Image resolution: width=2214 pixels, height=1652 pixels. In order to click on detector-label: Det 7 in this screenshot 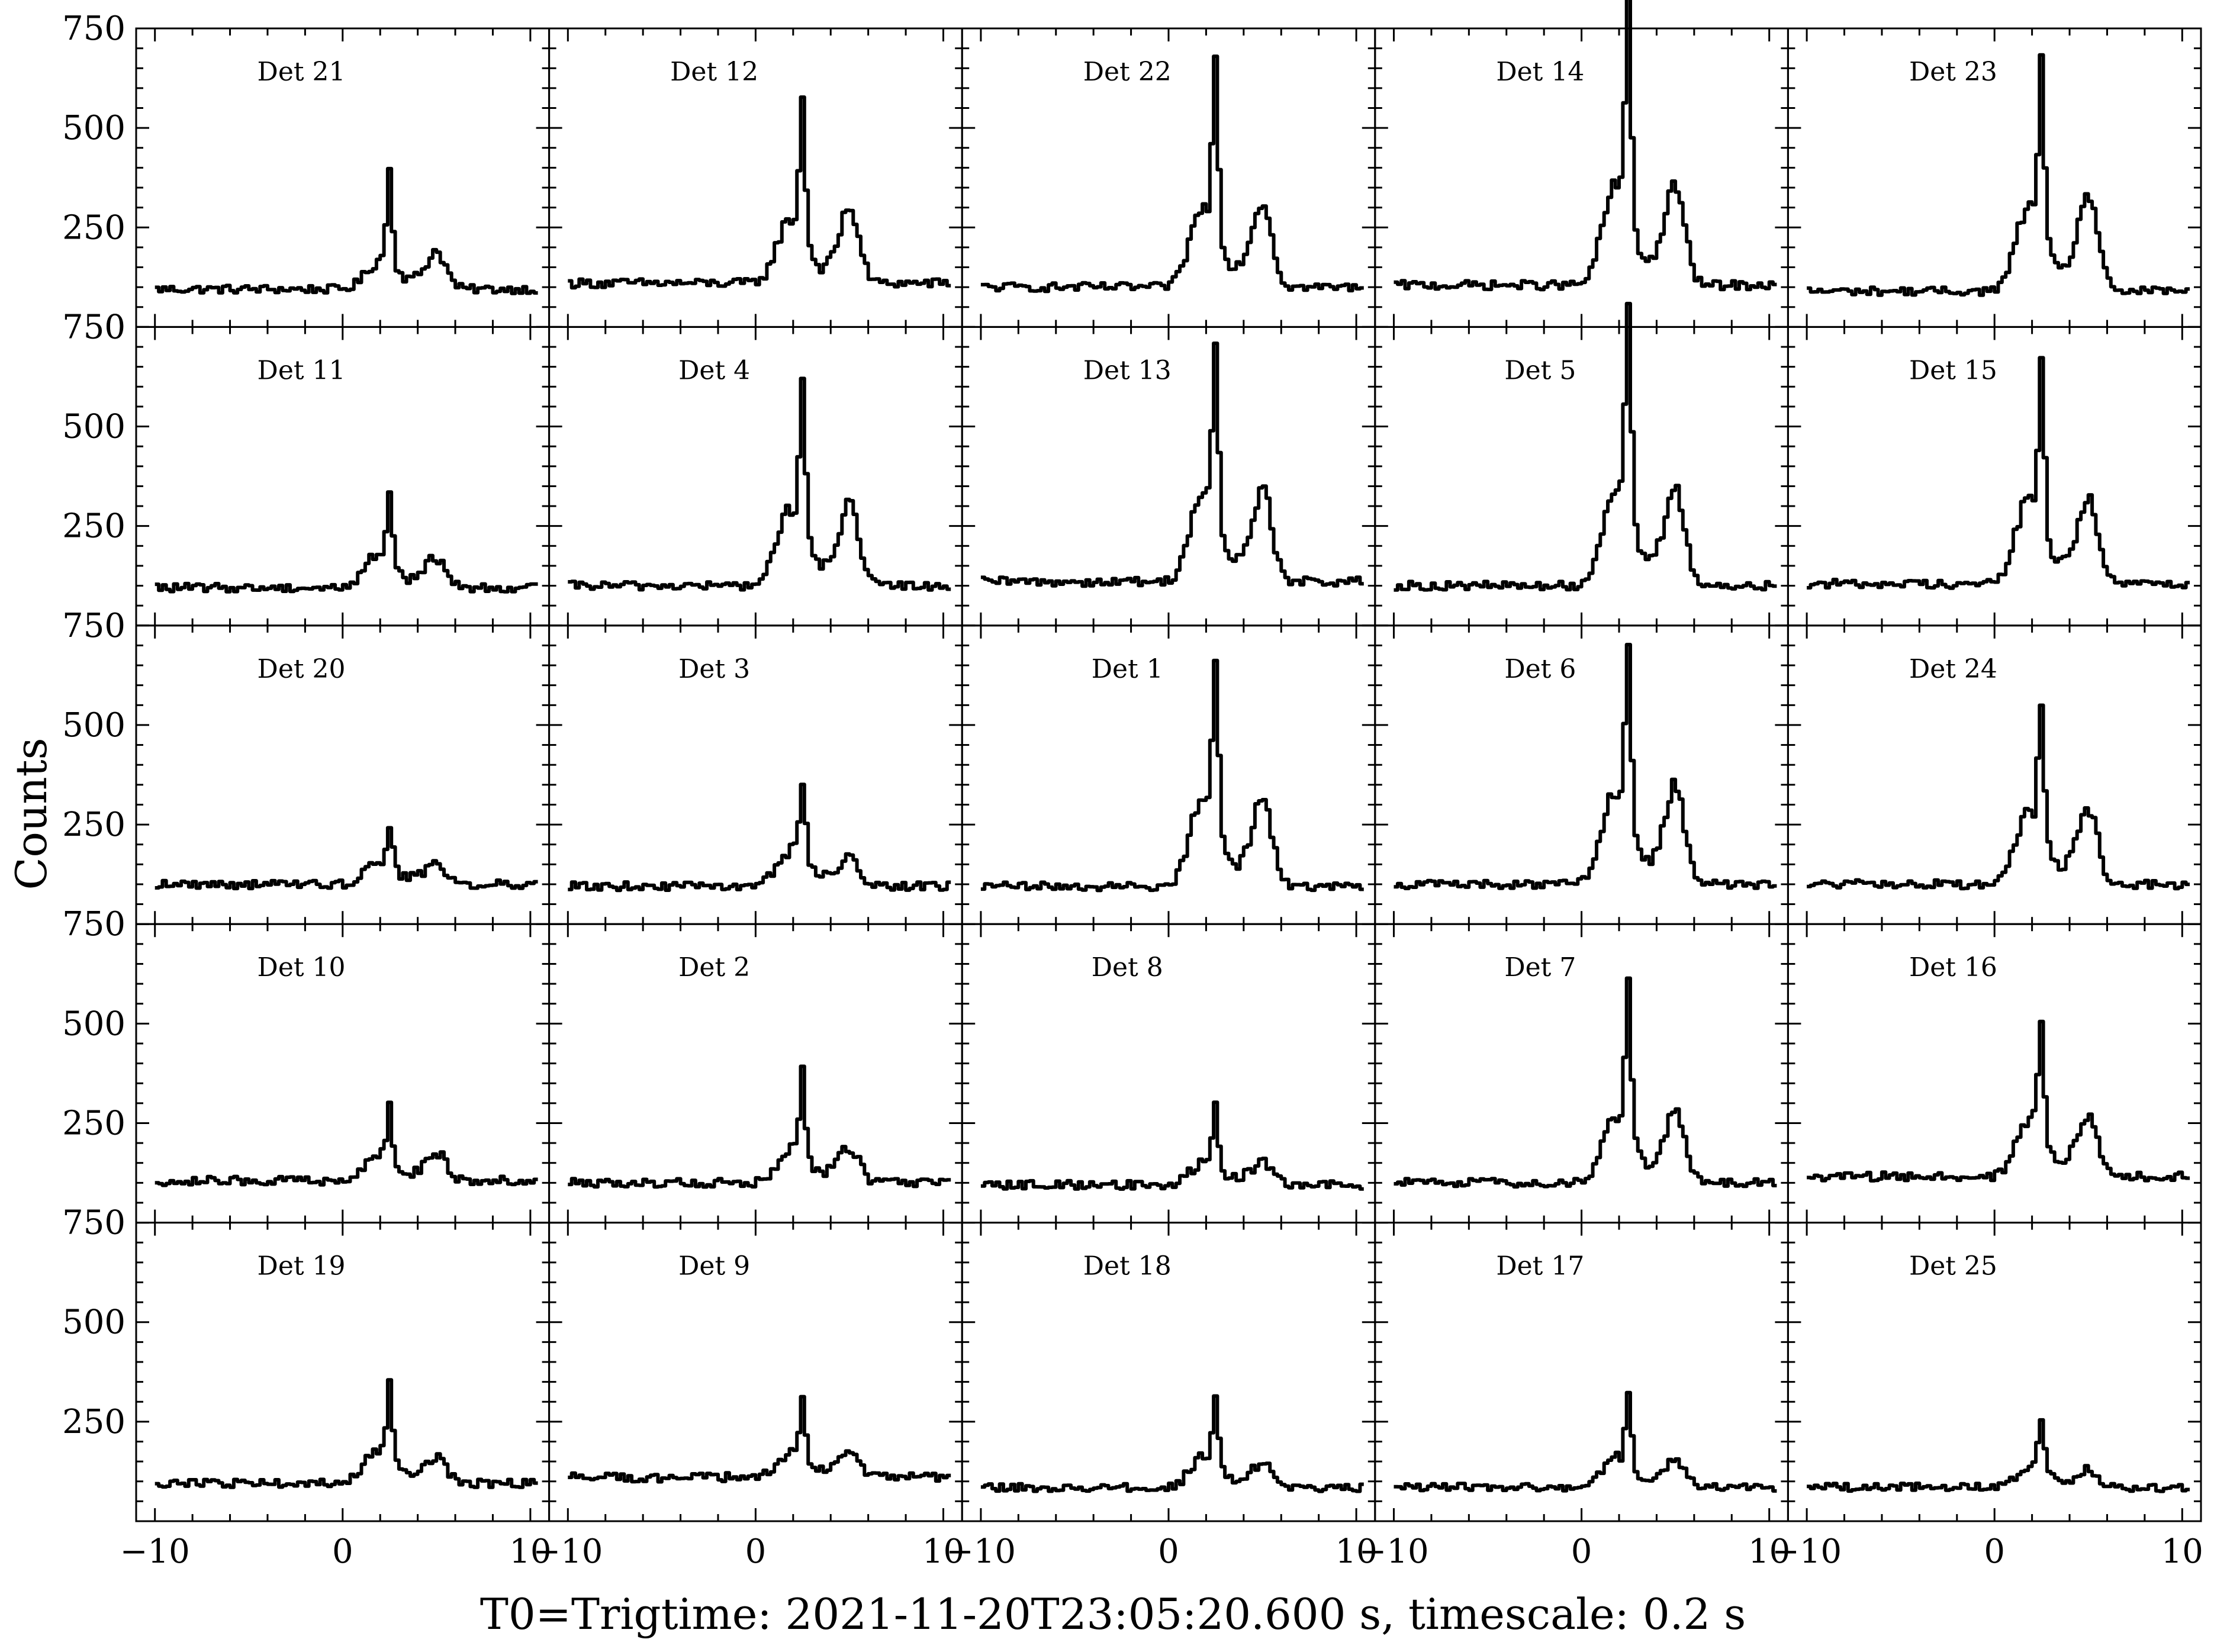, I will do `click(1540, 967)`.